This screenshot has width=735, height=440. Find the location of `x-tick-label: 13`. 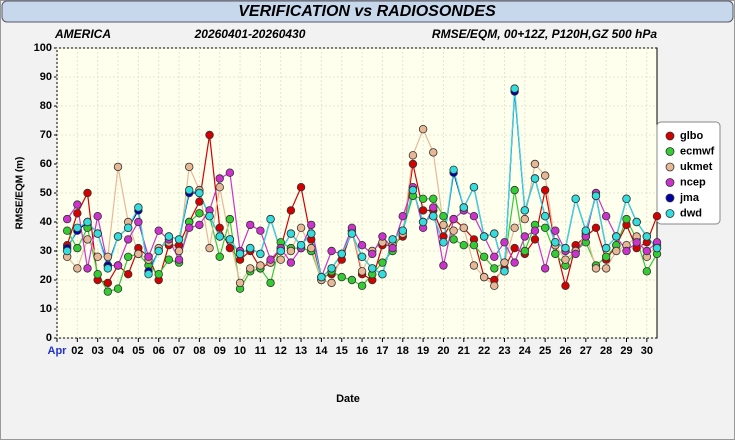

x-tick-label: 13 is located at coordinates (301, 351).